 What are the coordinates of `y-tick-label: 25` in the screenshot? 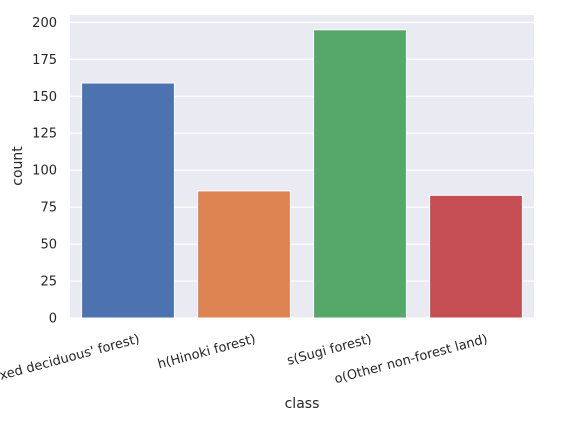 It's located at (48, 282).